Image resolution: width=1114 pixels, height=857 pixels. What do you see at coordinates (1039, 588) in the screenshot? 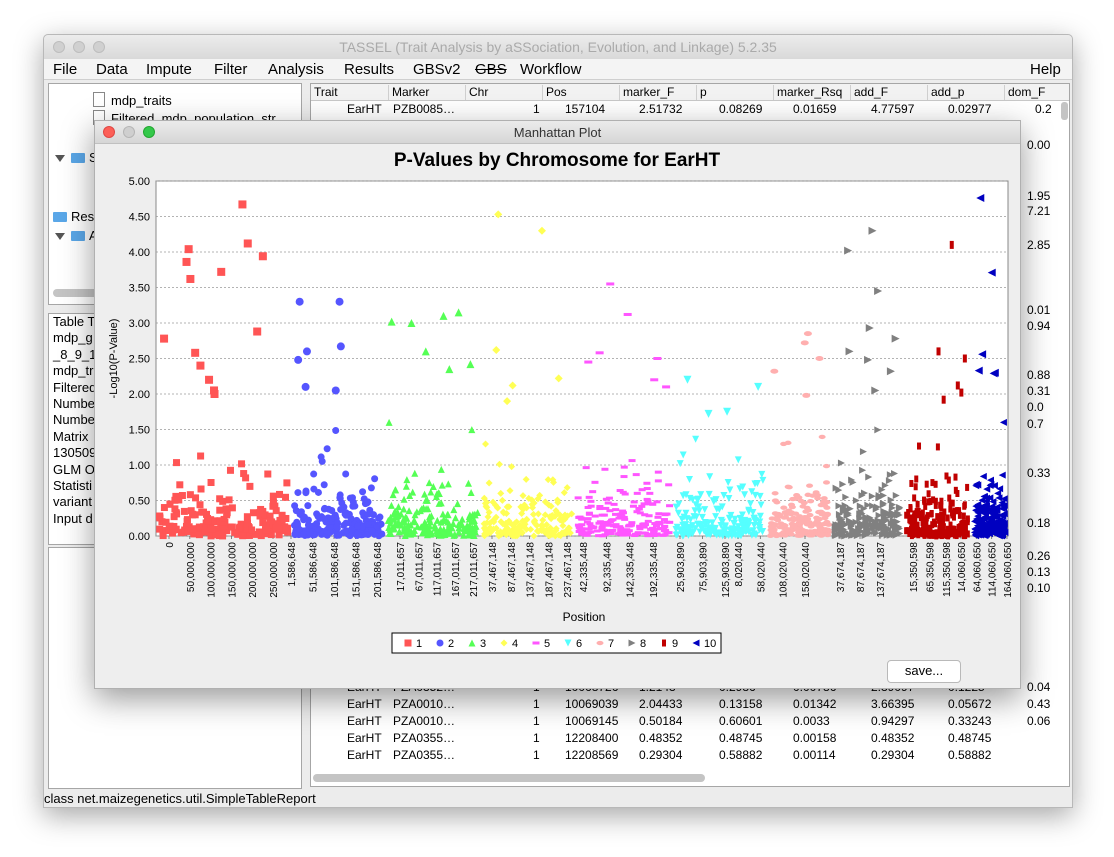
I see `cell: 0.10` at bounding box center [1039, 588].